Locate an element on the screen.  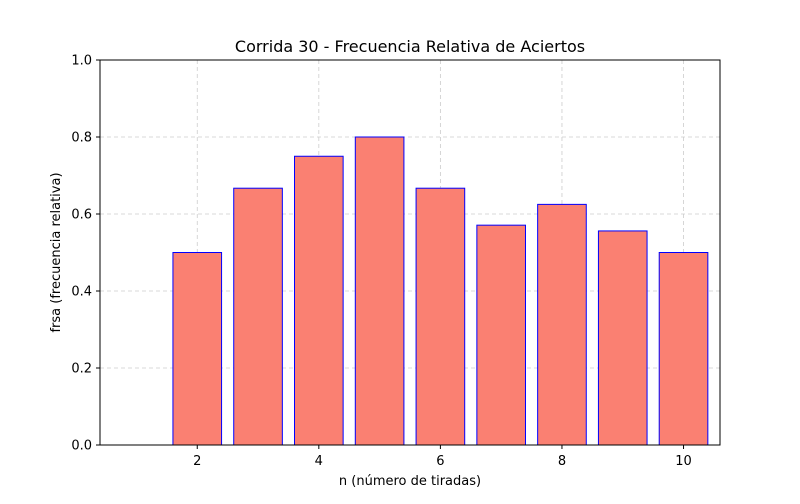
x-tick-label: 4 is located at coordinates (319, 461).